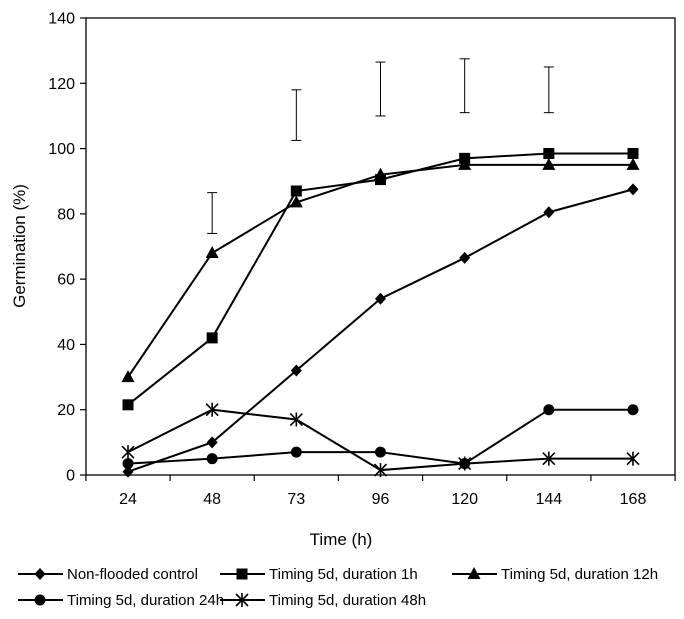 This screenshot has height=619, width=684. I want to click on y-tick-label: 80, so click(66, 214).